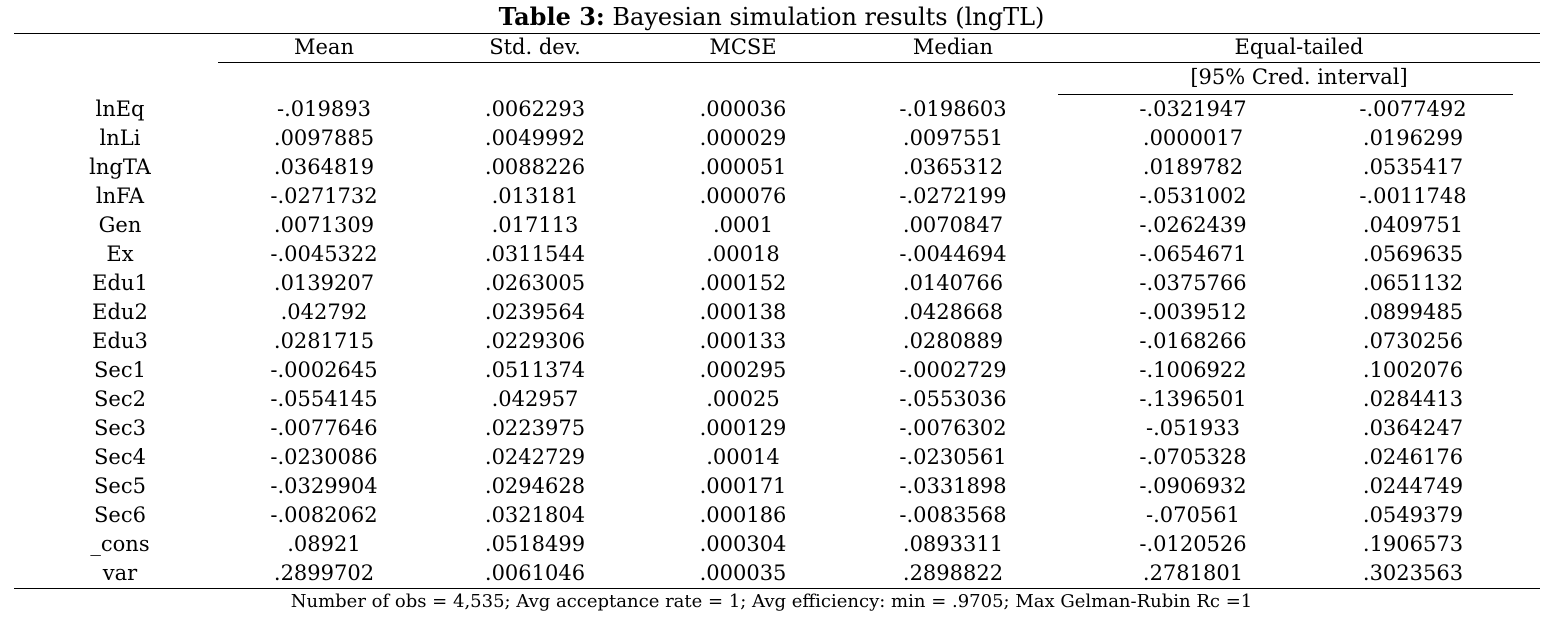 The width and height of the screenshot is (1543, 622). What do you see at coordinates (1413, 196) in the screenshot?
I see `cell-cred-upper: -.0011748` at bounding box center [1413, 196].